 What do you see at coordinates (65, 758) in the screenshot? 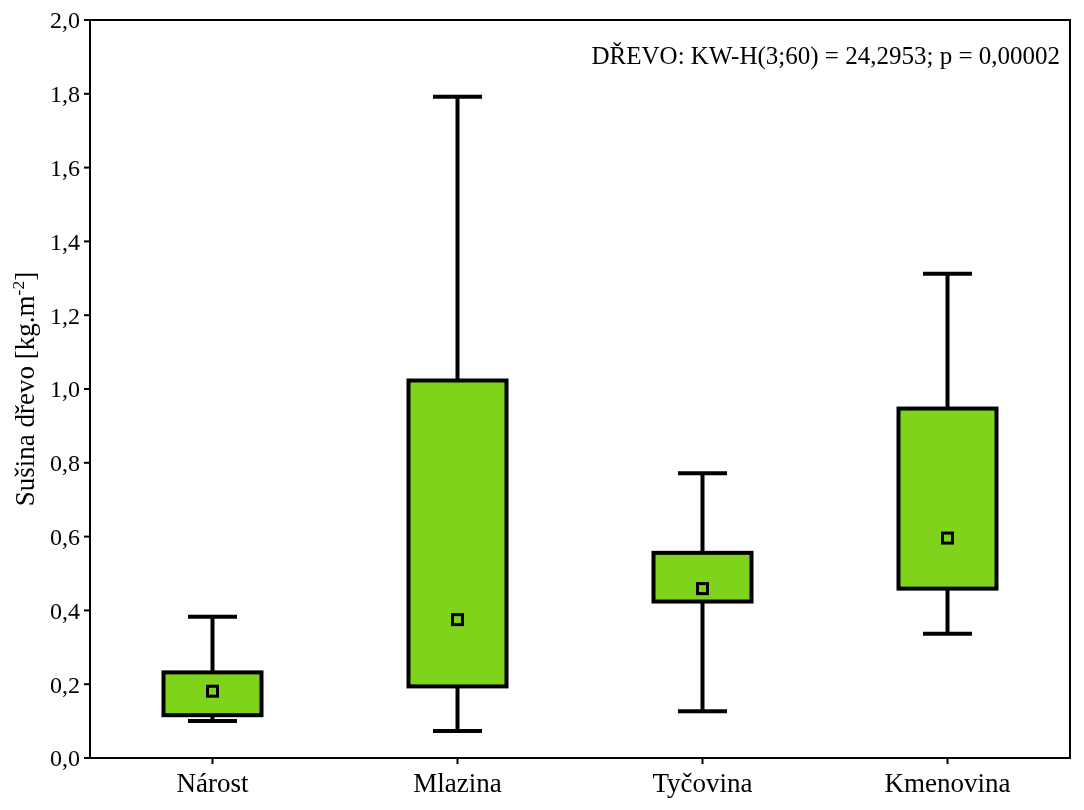
I see `y-tick-label: 0,0` at bounding box center [65, 758].